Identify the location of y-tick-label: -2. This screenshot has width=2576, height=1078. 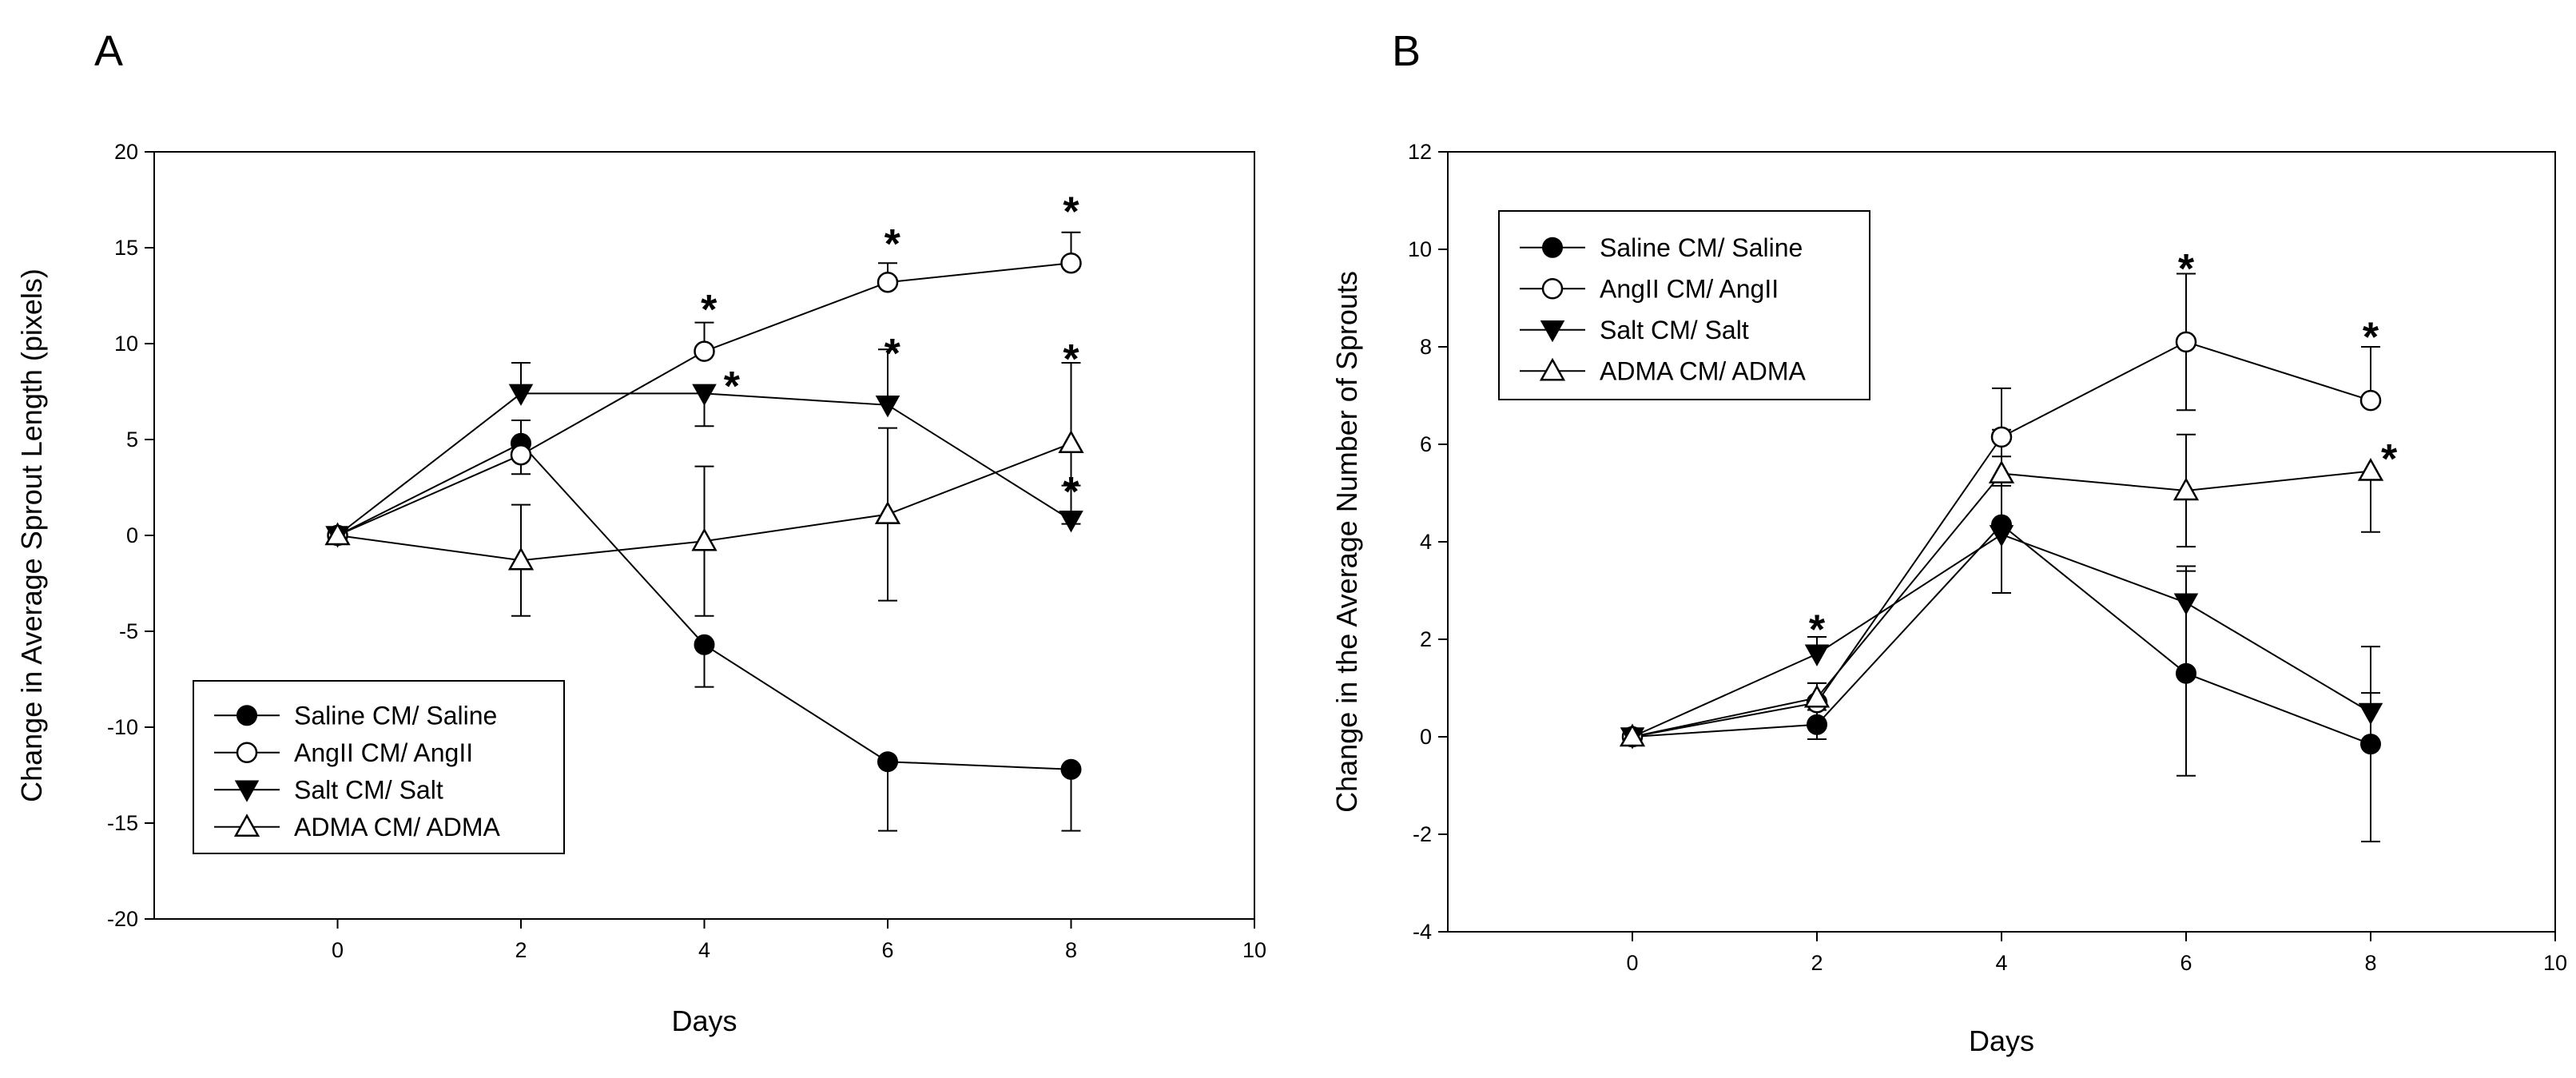
(1422, 834).